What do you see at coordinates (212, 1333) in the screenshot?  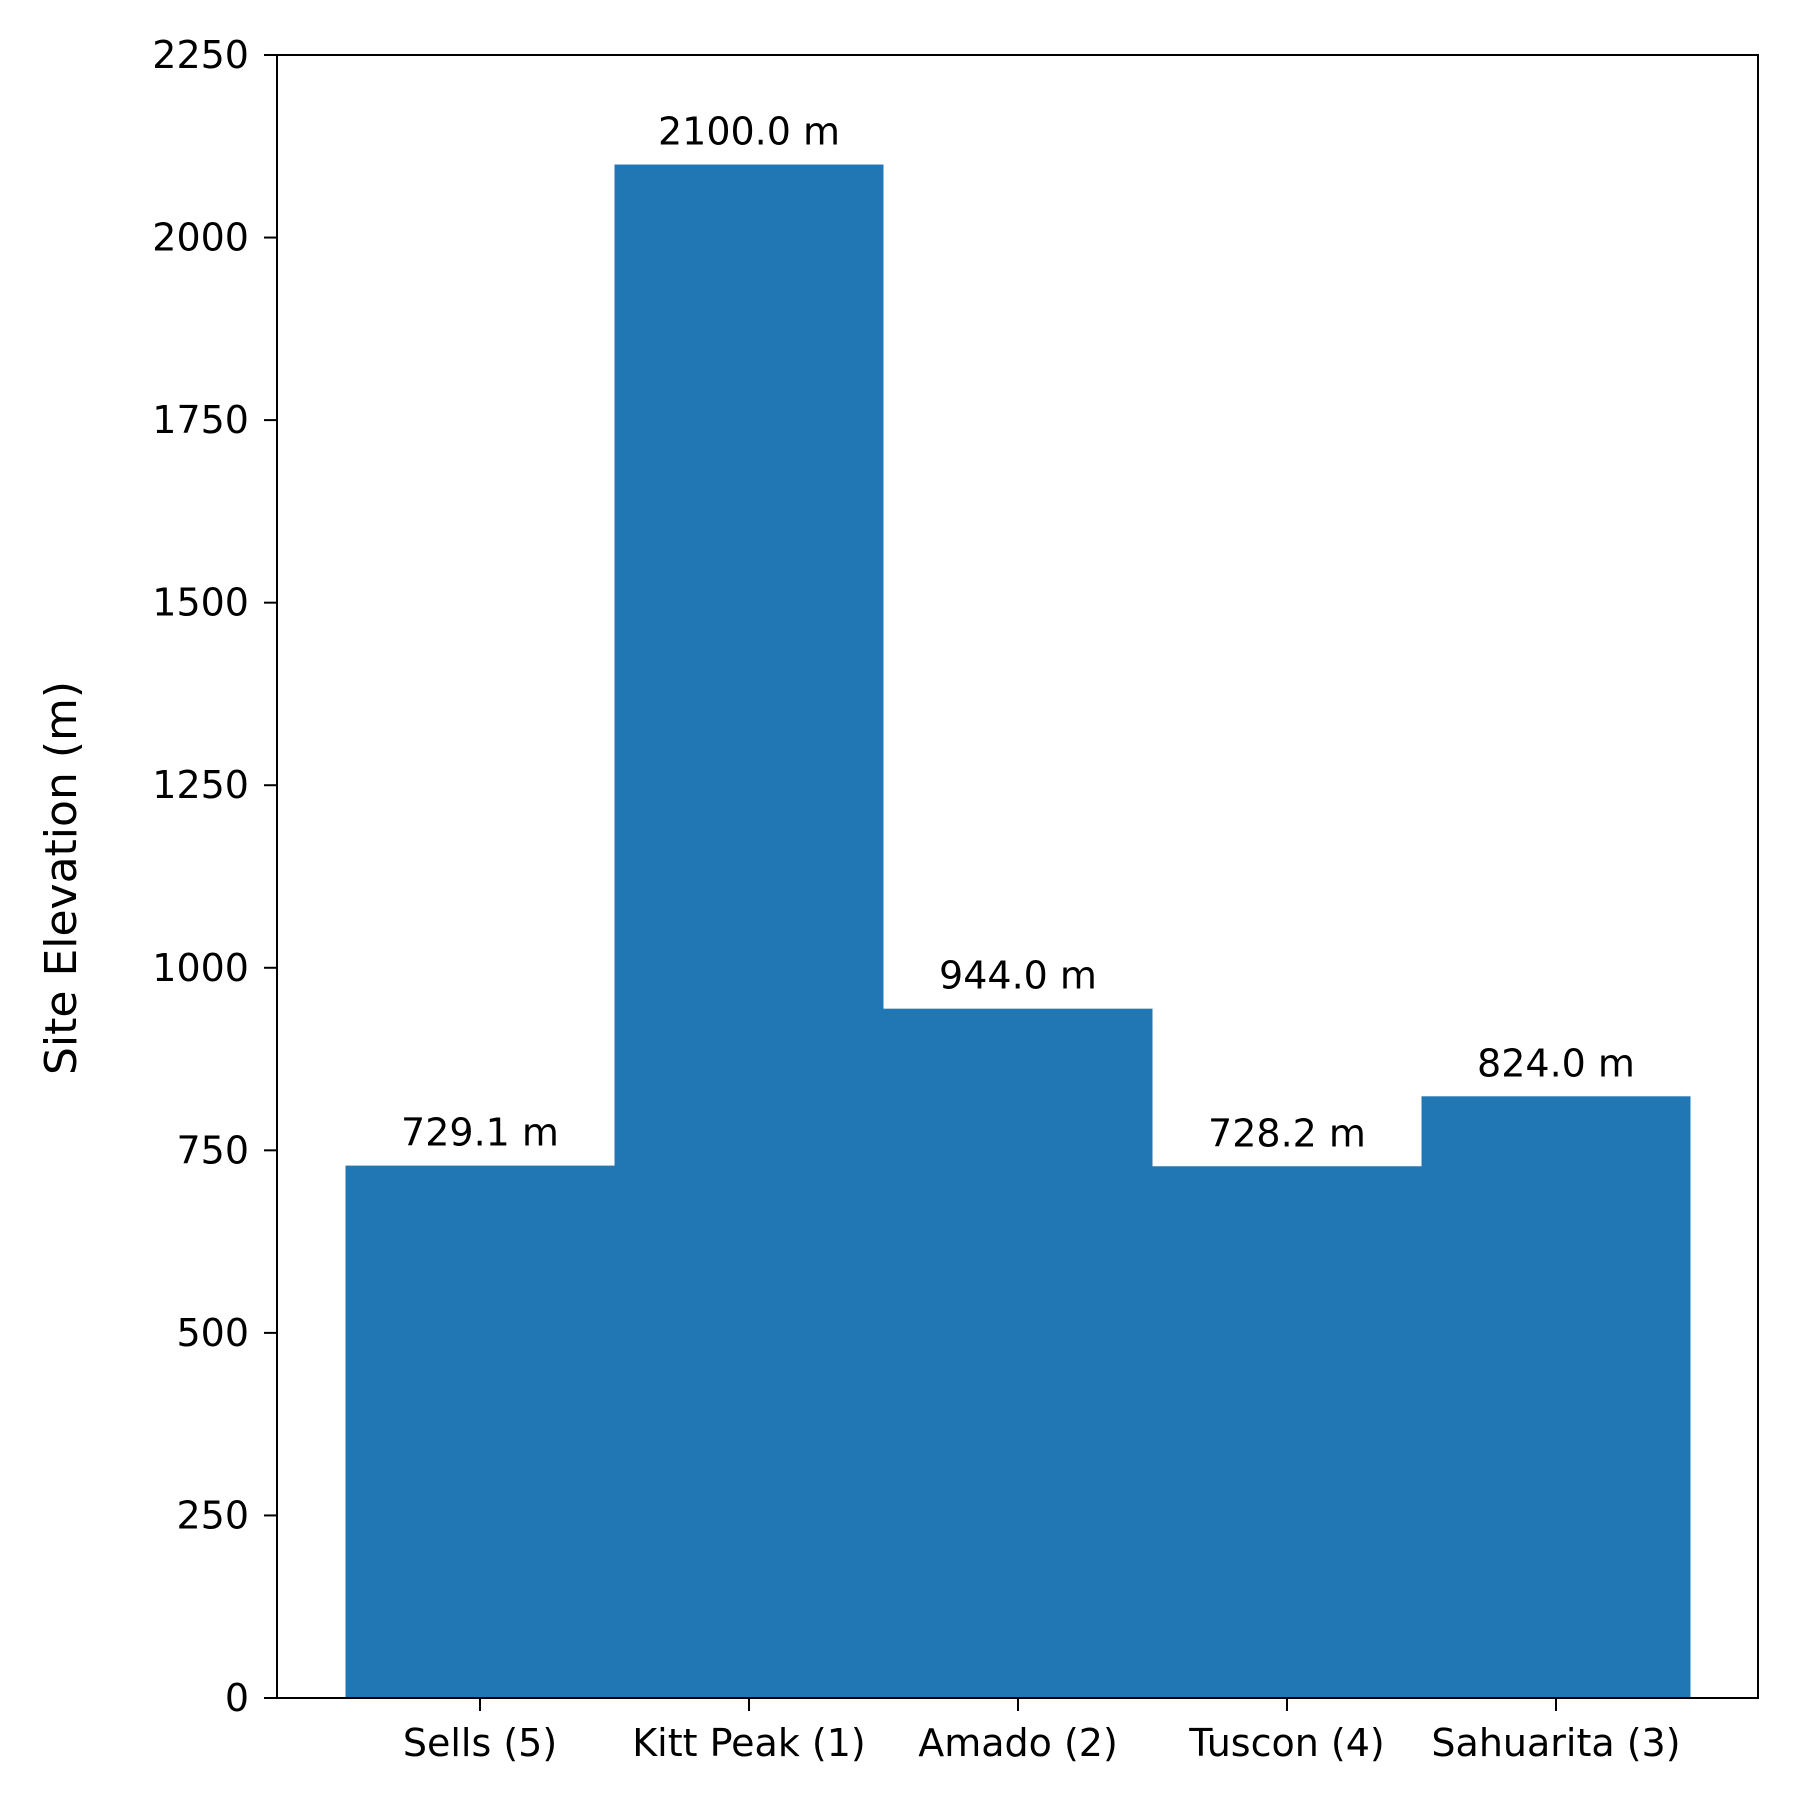 I see `y-tick-label-2: 500` at bounding box center [212, 1333].